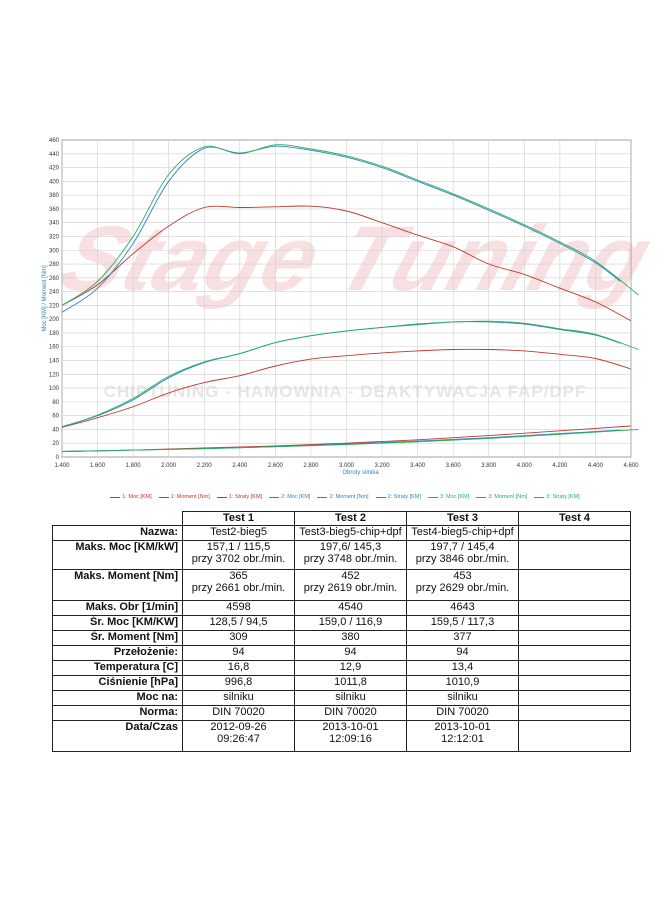  Describe the element at coordinates (508, 497) in the screenshot. I see `legend-label: 3: Moment [Nm]` at that location.